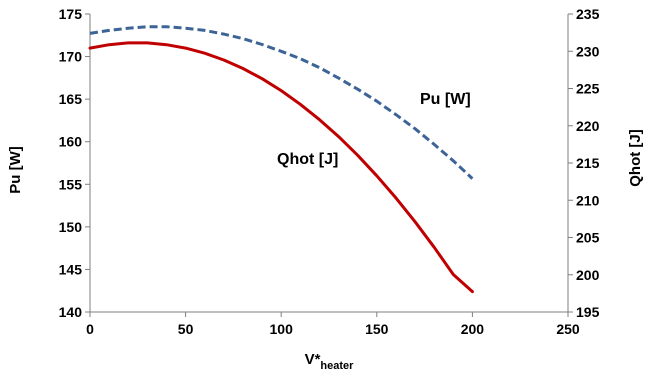  Describe the element at coordinates (313, 359) in the screenshot. I see `x-axis-title-main: V*` at that location.